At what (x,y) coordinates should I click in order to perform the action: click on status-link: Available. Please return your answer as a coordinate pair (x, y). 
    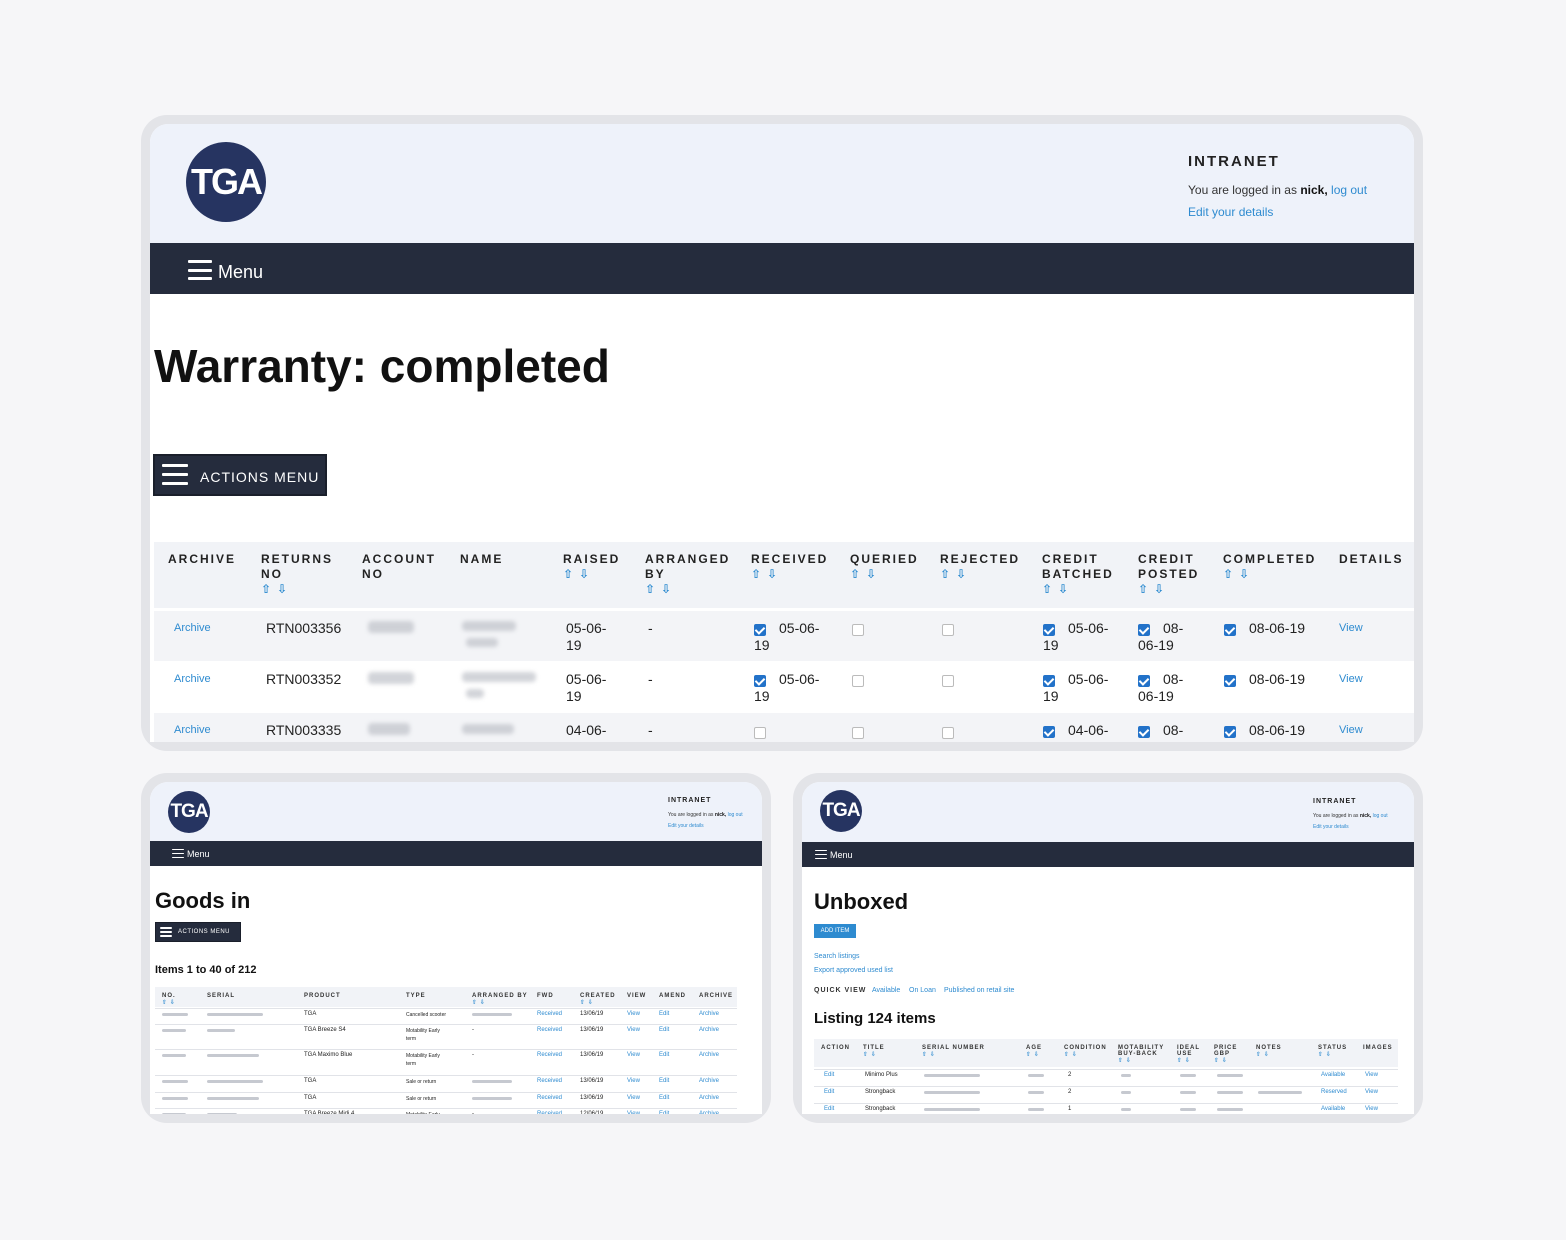
    Looking at the image, I should click on (1333, 1075).